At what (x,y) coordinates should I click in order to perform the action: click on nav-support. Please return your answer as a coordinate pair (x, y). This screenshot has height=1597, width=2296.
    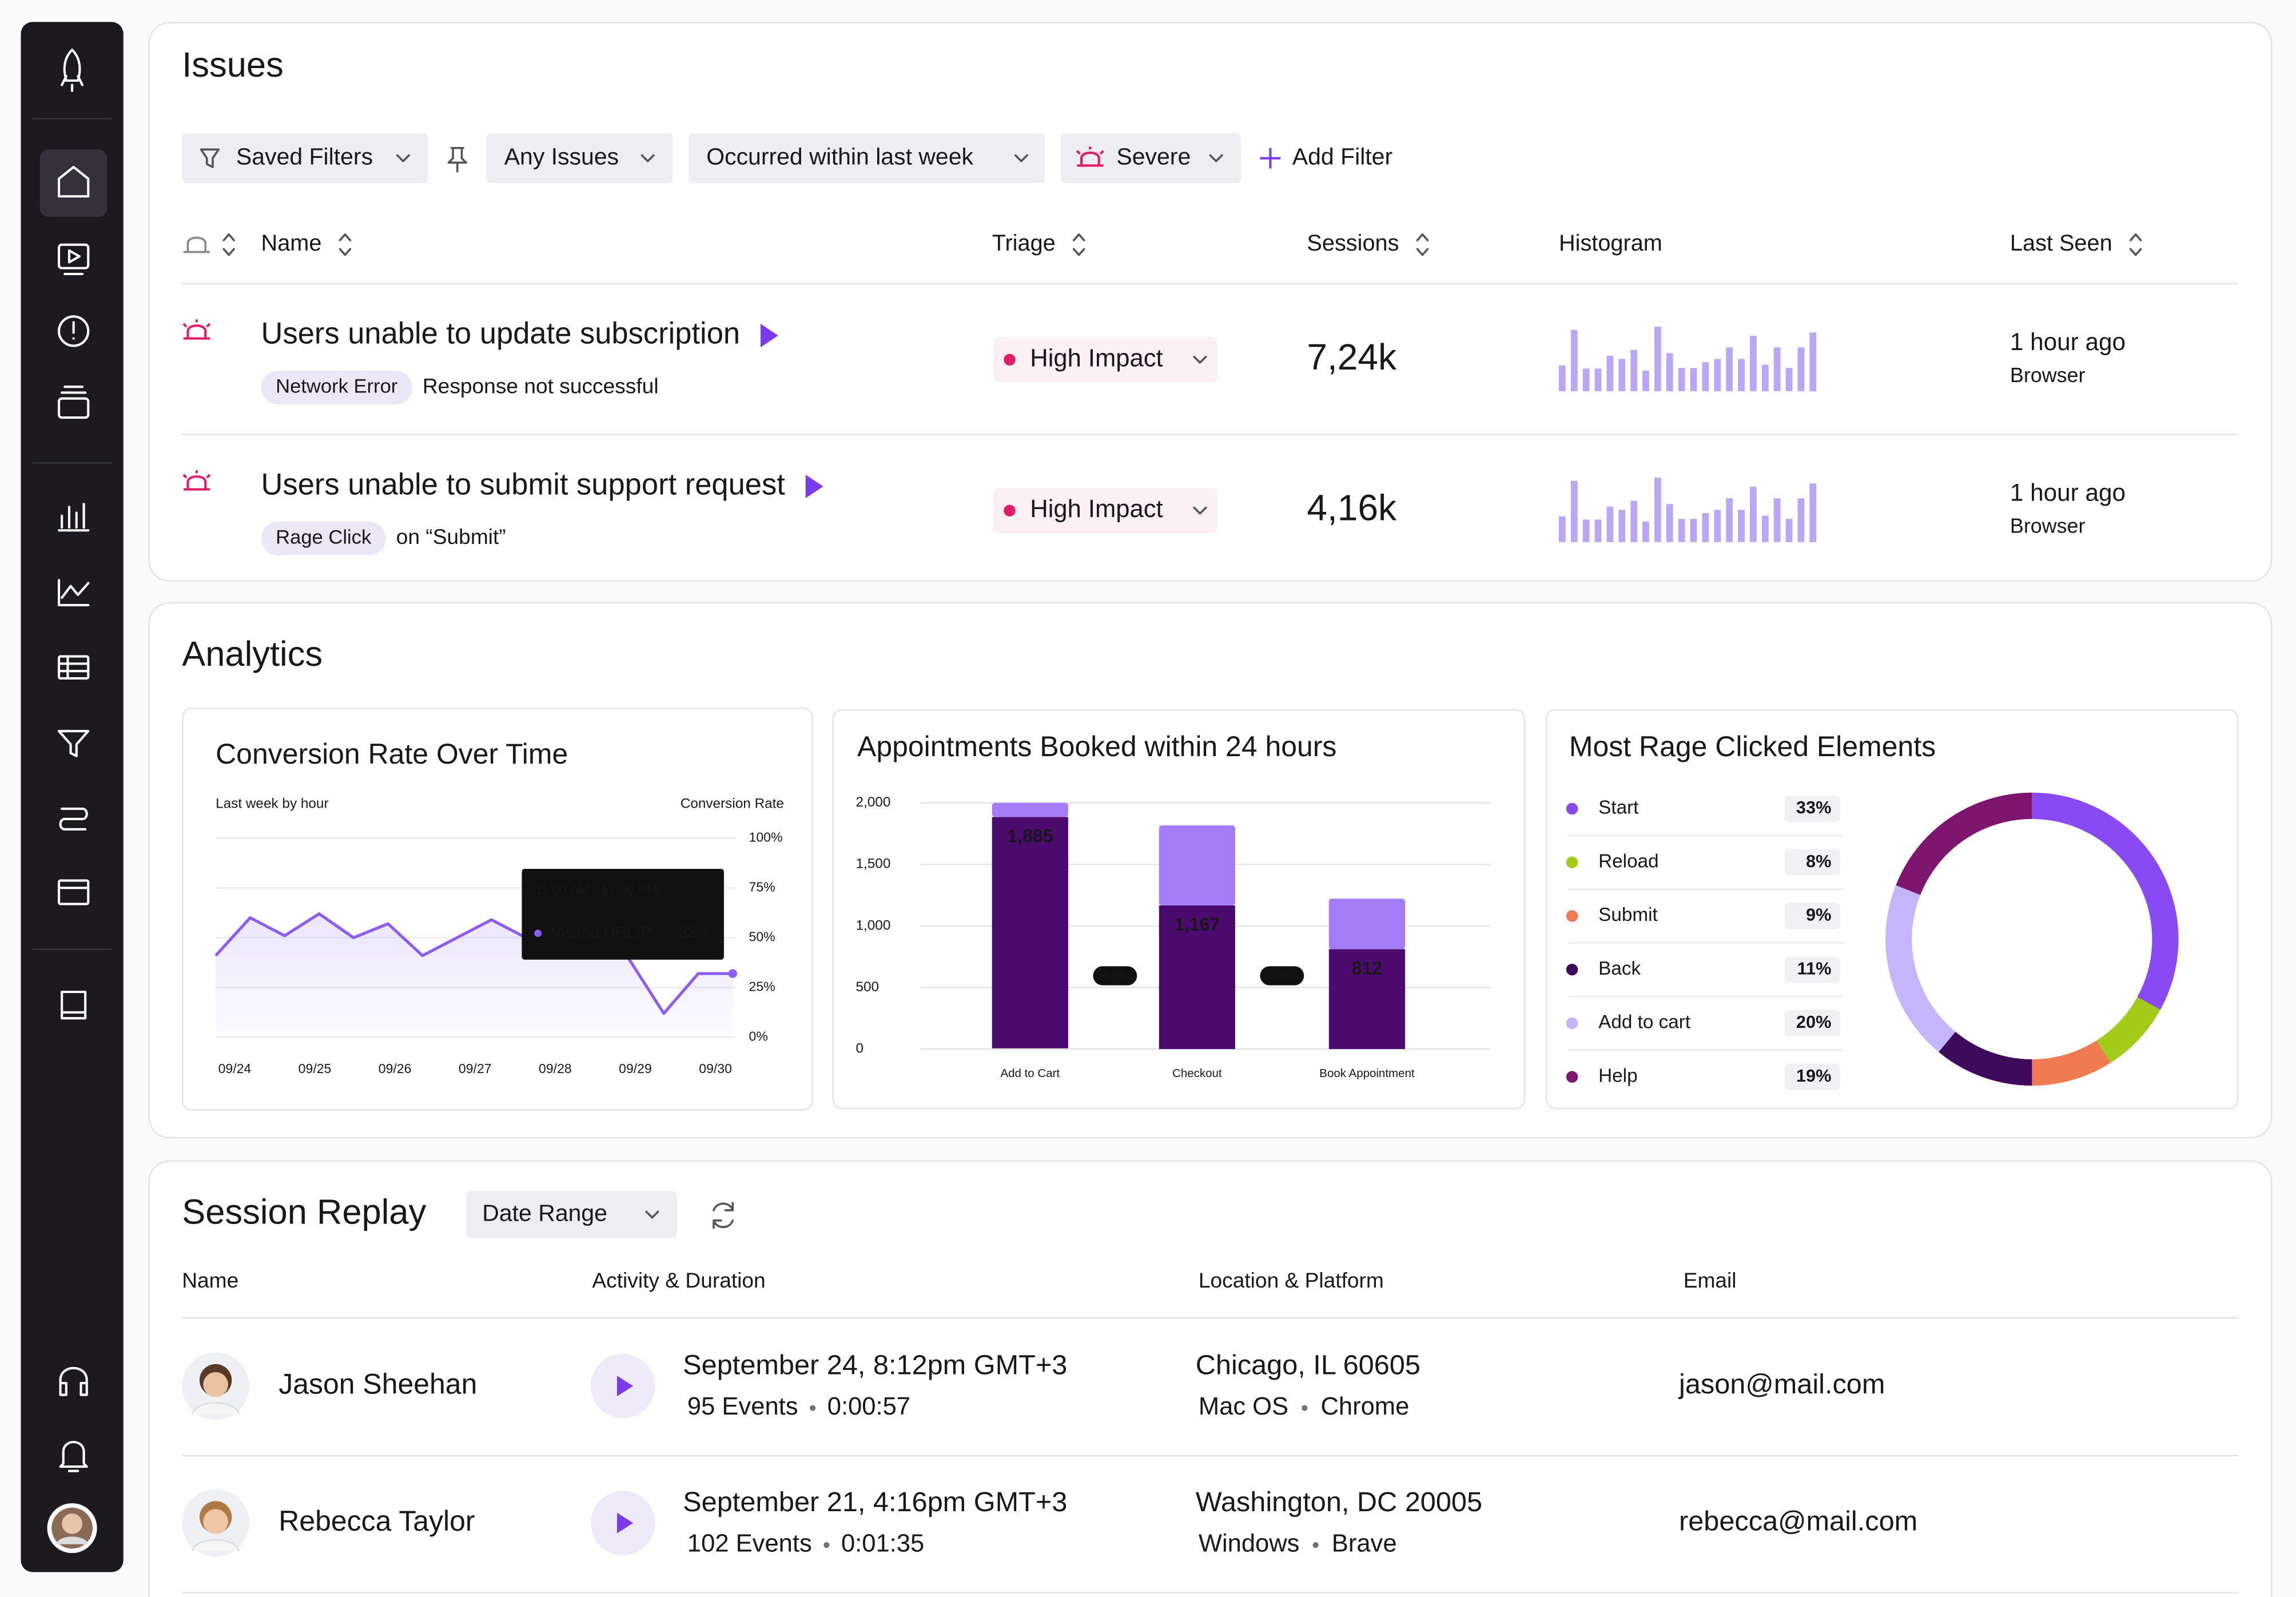
    Looking at the image, I should click on (73, 1381).